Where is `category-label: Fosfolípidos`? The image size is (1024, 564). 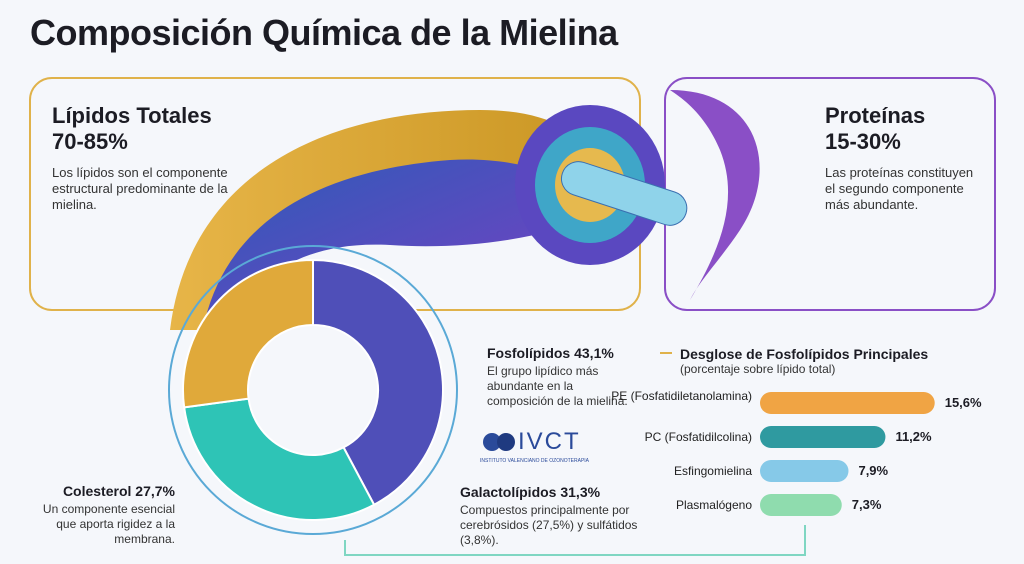 category-label: Fosfolípidos is located at coordinates (529, 353).